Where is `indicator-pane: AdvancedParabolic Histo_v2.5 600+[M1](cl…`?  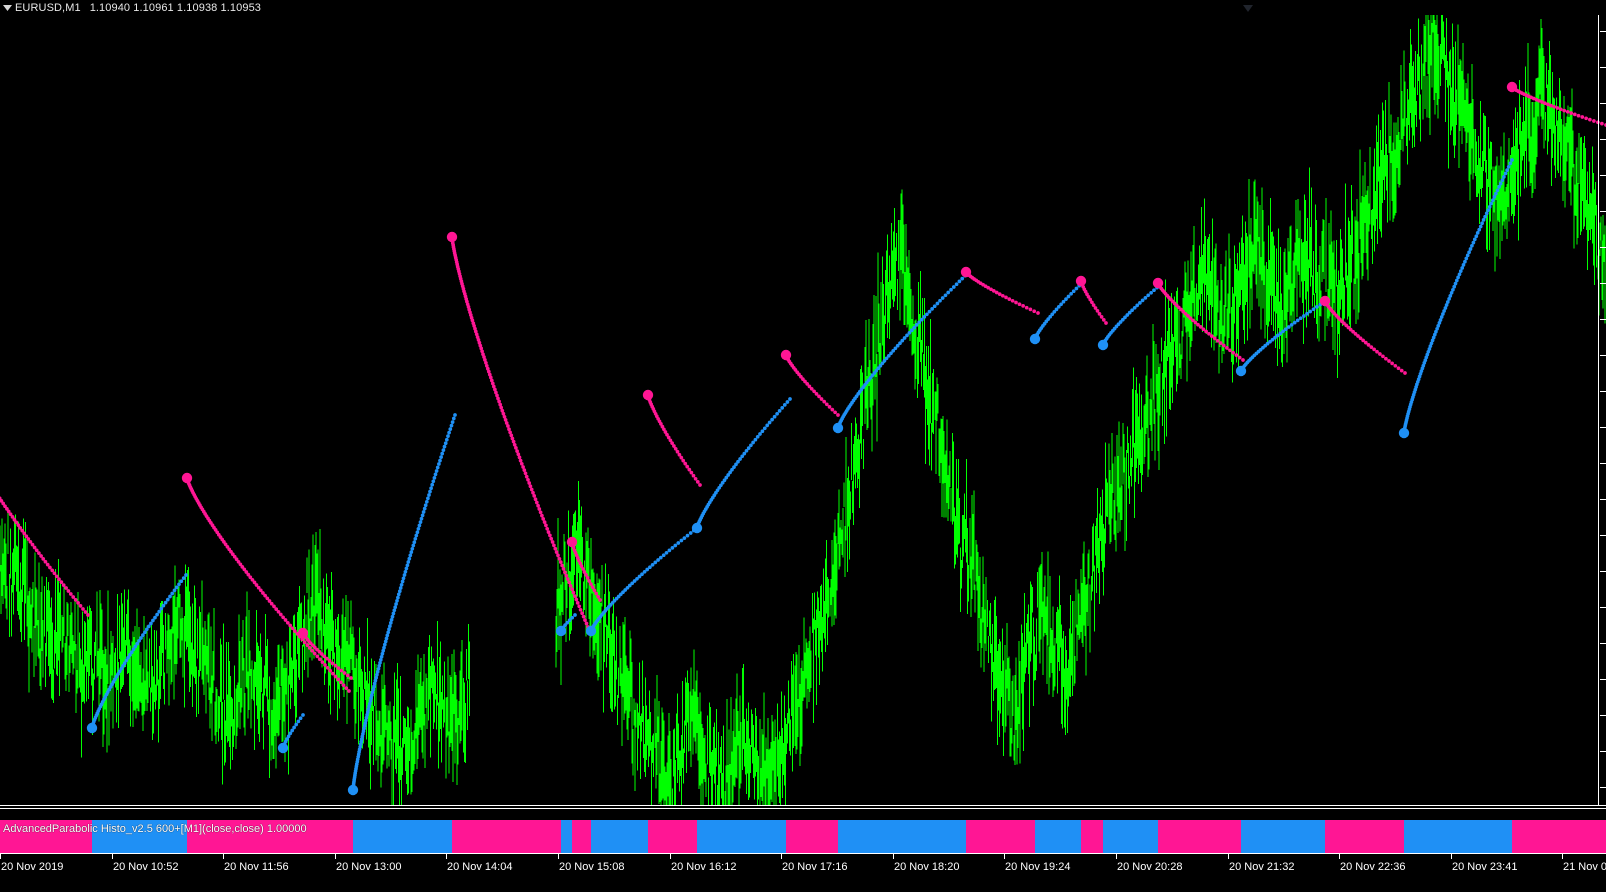
indicator-pane: AdvancedParabolic Histo_v2.5 600+[M1](cl… is located at coordinates (803, 832).